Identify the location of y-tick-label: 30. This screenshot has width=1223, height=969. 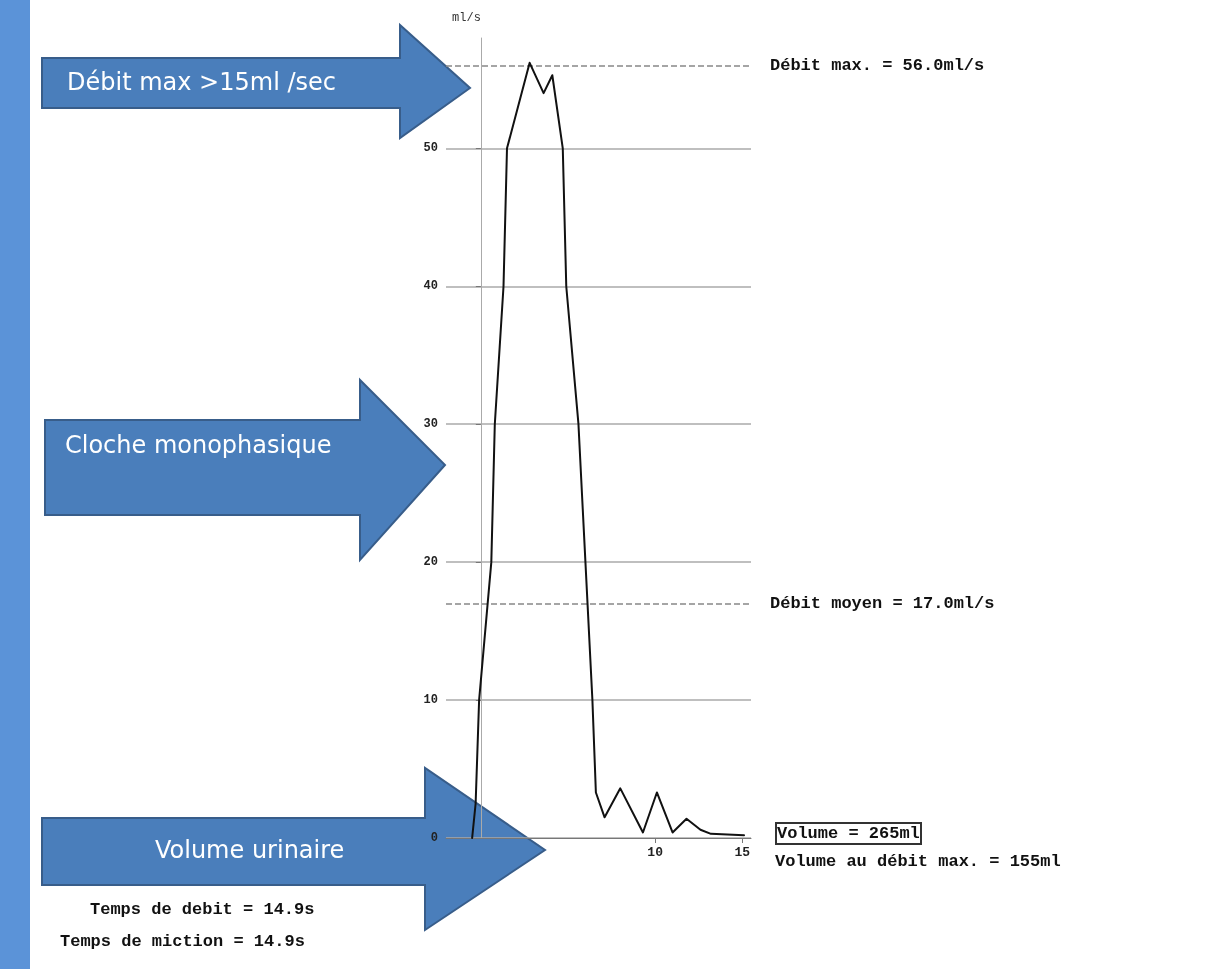
(430, 424).